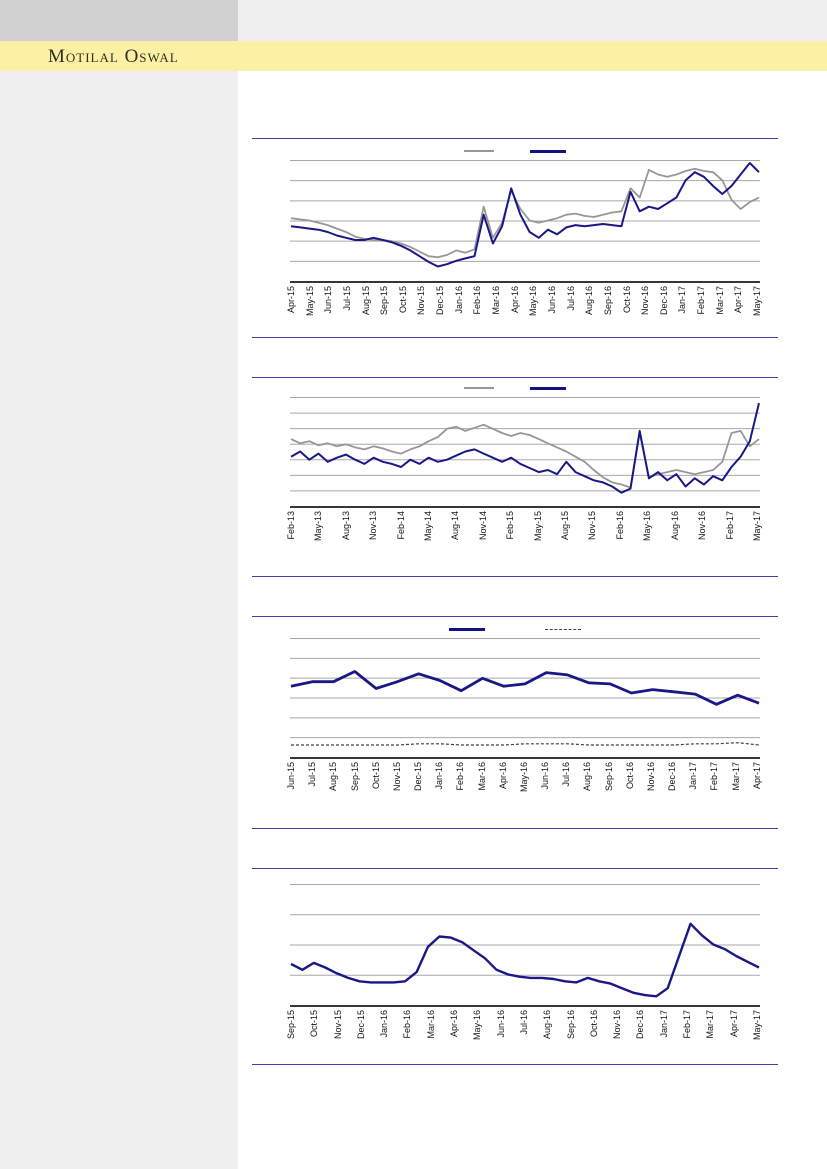  I want to click on chart-1-legend, so click(515, 151).